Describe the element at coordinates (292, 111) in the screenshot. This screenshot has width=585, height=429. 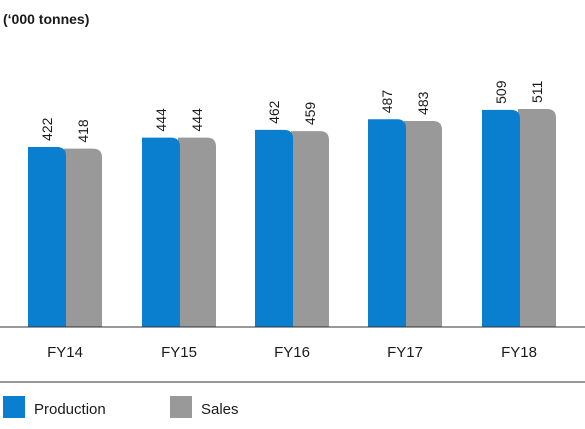
I see `data-labels-group: 418 422 444 444 459 462 483 487 511 509` at that location.